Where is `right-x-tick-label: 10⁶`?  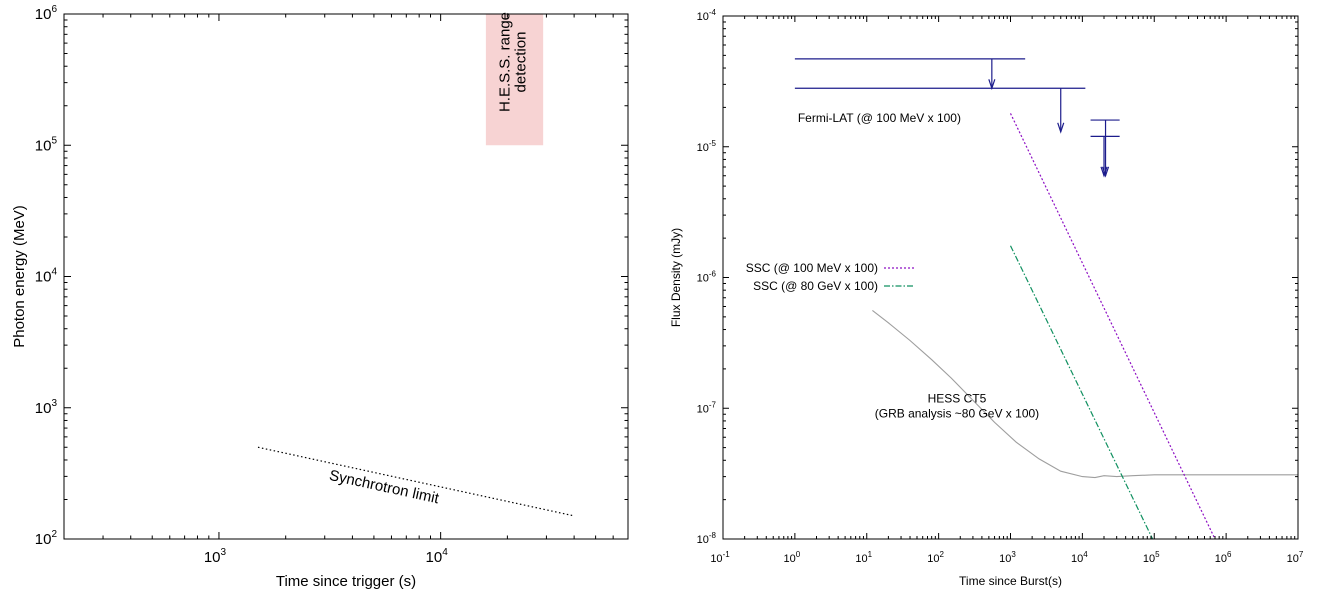
right-x-tick-label: 10⁶ is located at coordinates (1223, 557).